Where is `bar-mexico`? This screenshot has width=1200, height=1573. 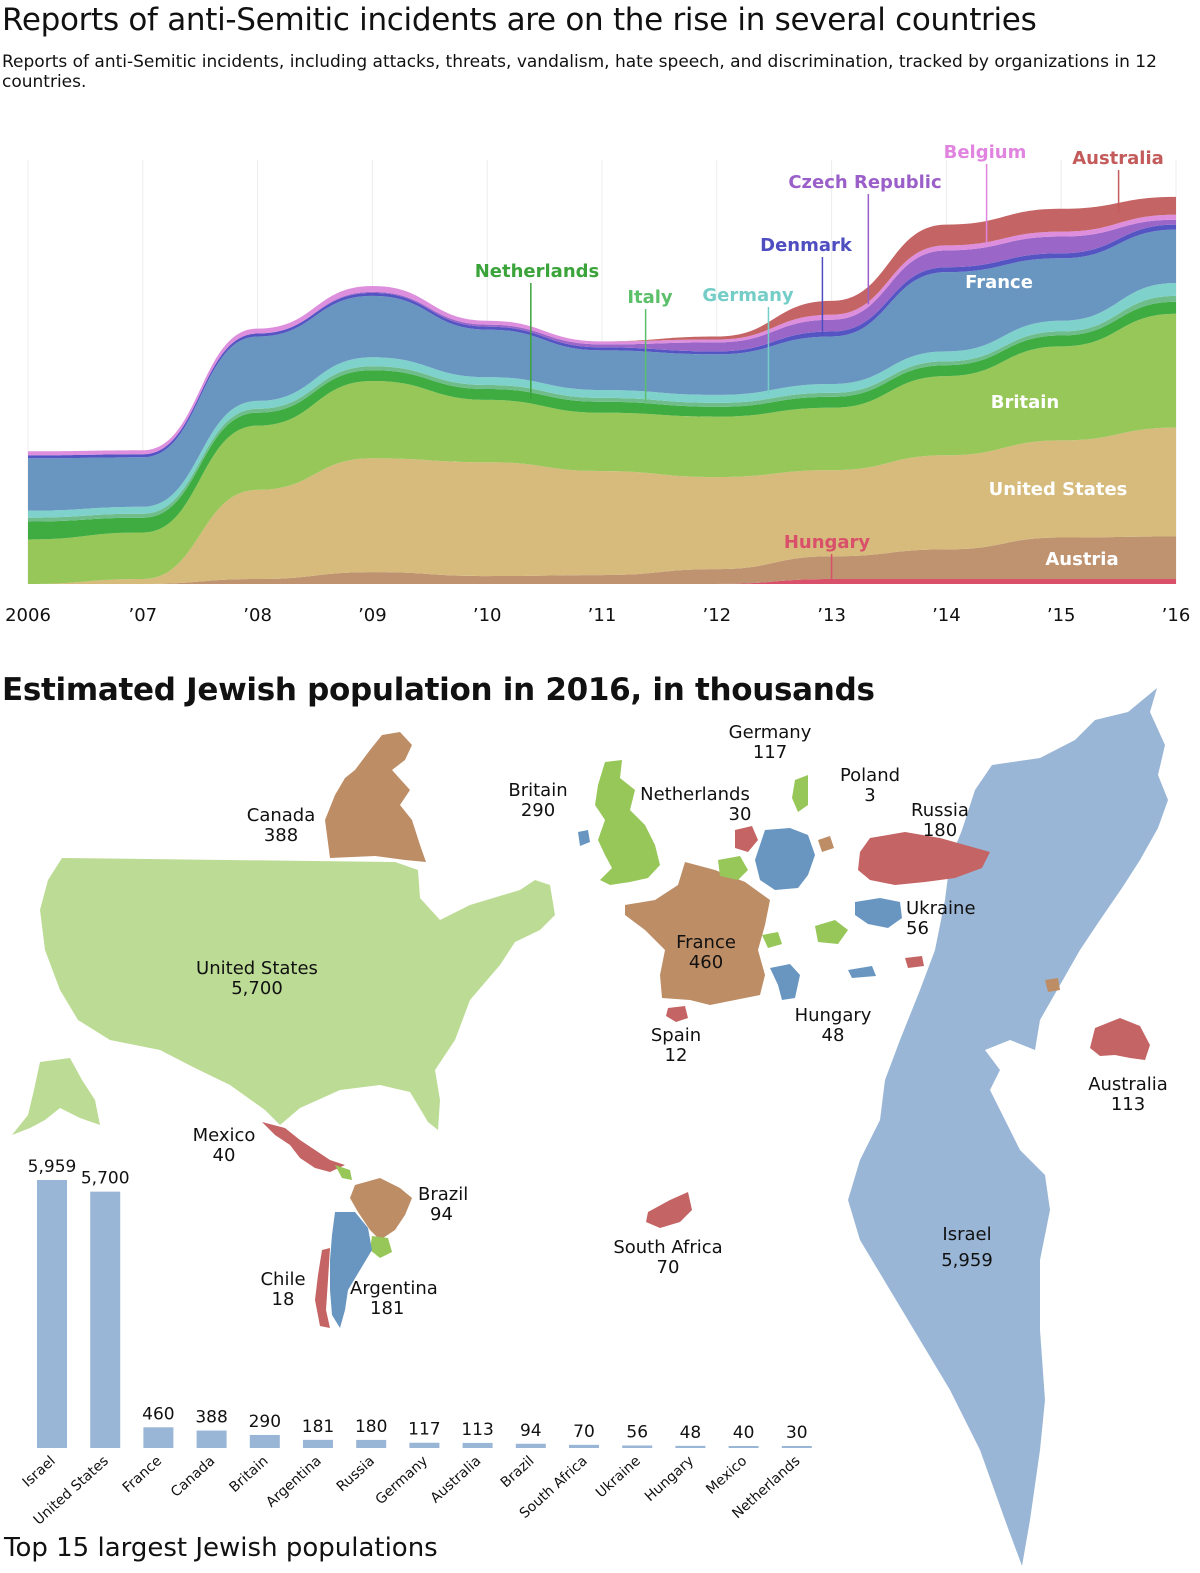 bar-mexico is located at coordinates (743, 1447).